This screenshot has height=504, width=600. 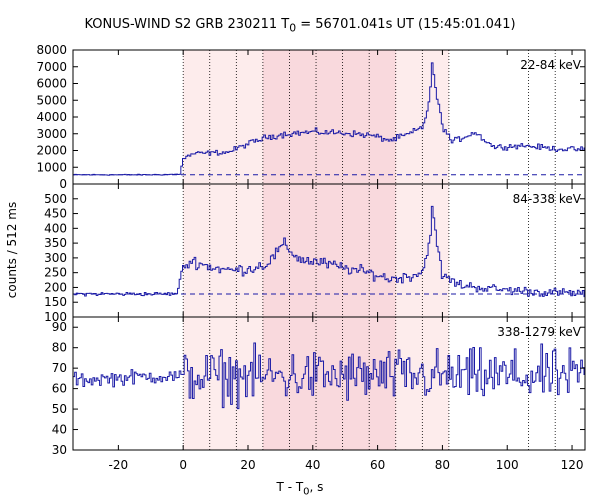 What do you see at coordinates (539, 332) in the screenshot?
I see `panel-label-3: 338-1279 keV` at bounding box center [539, 332].